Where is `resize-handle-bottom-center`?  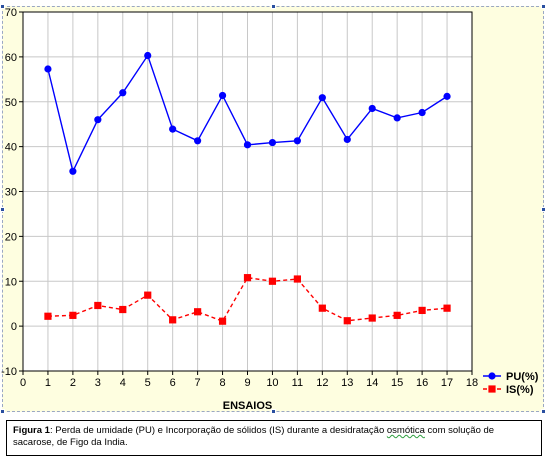 resize-handle-bottom-center is located at coordinates (273, 411).